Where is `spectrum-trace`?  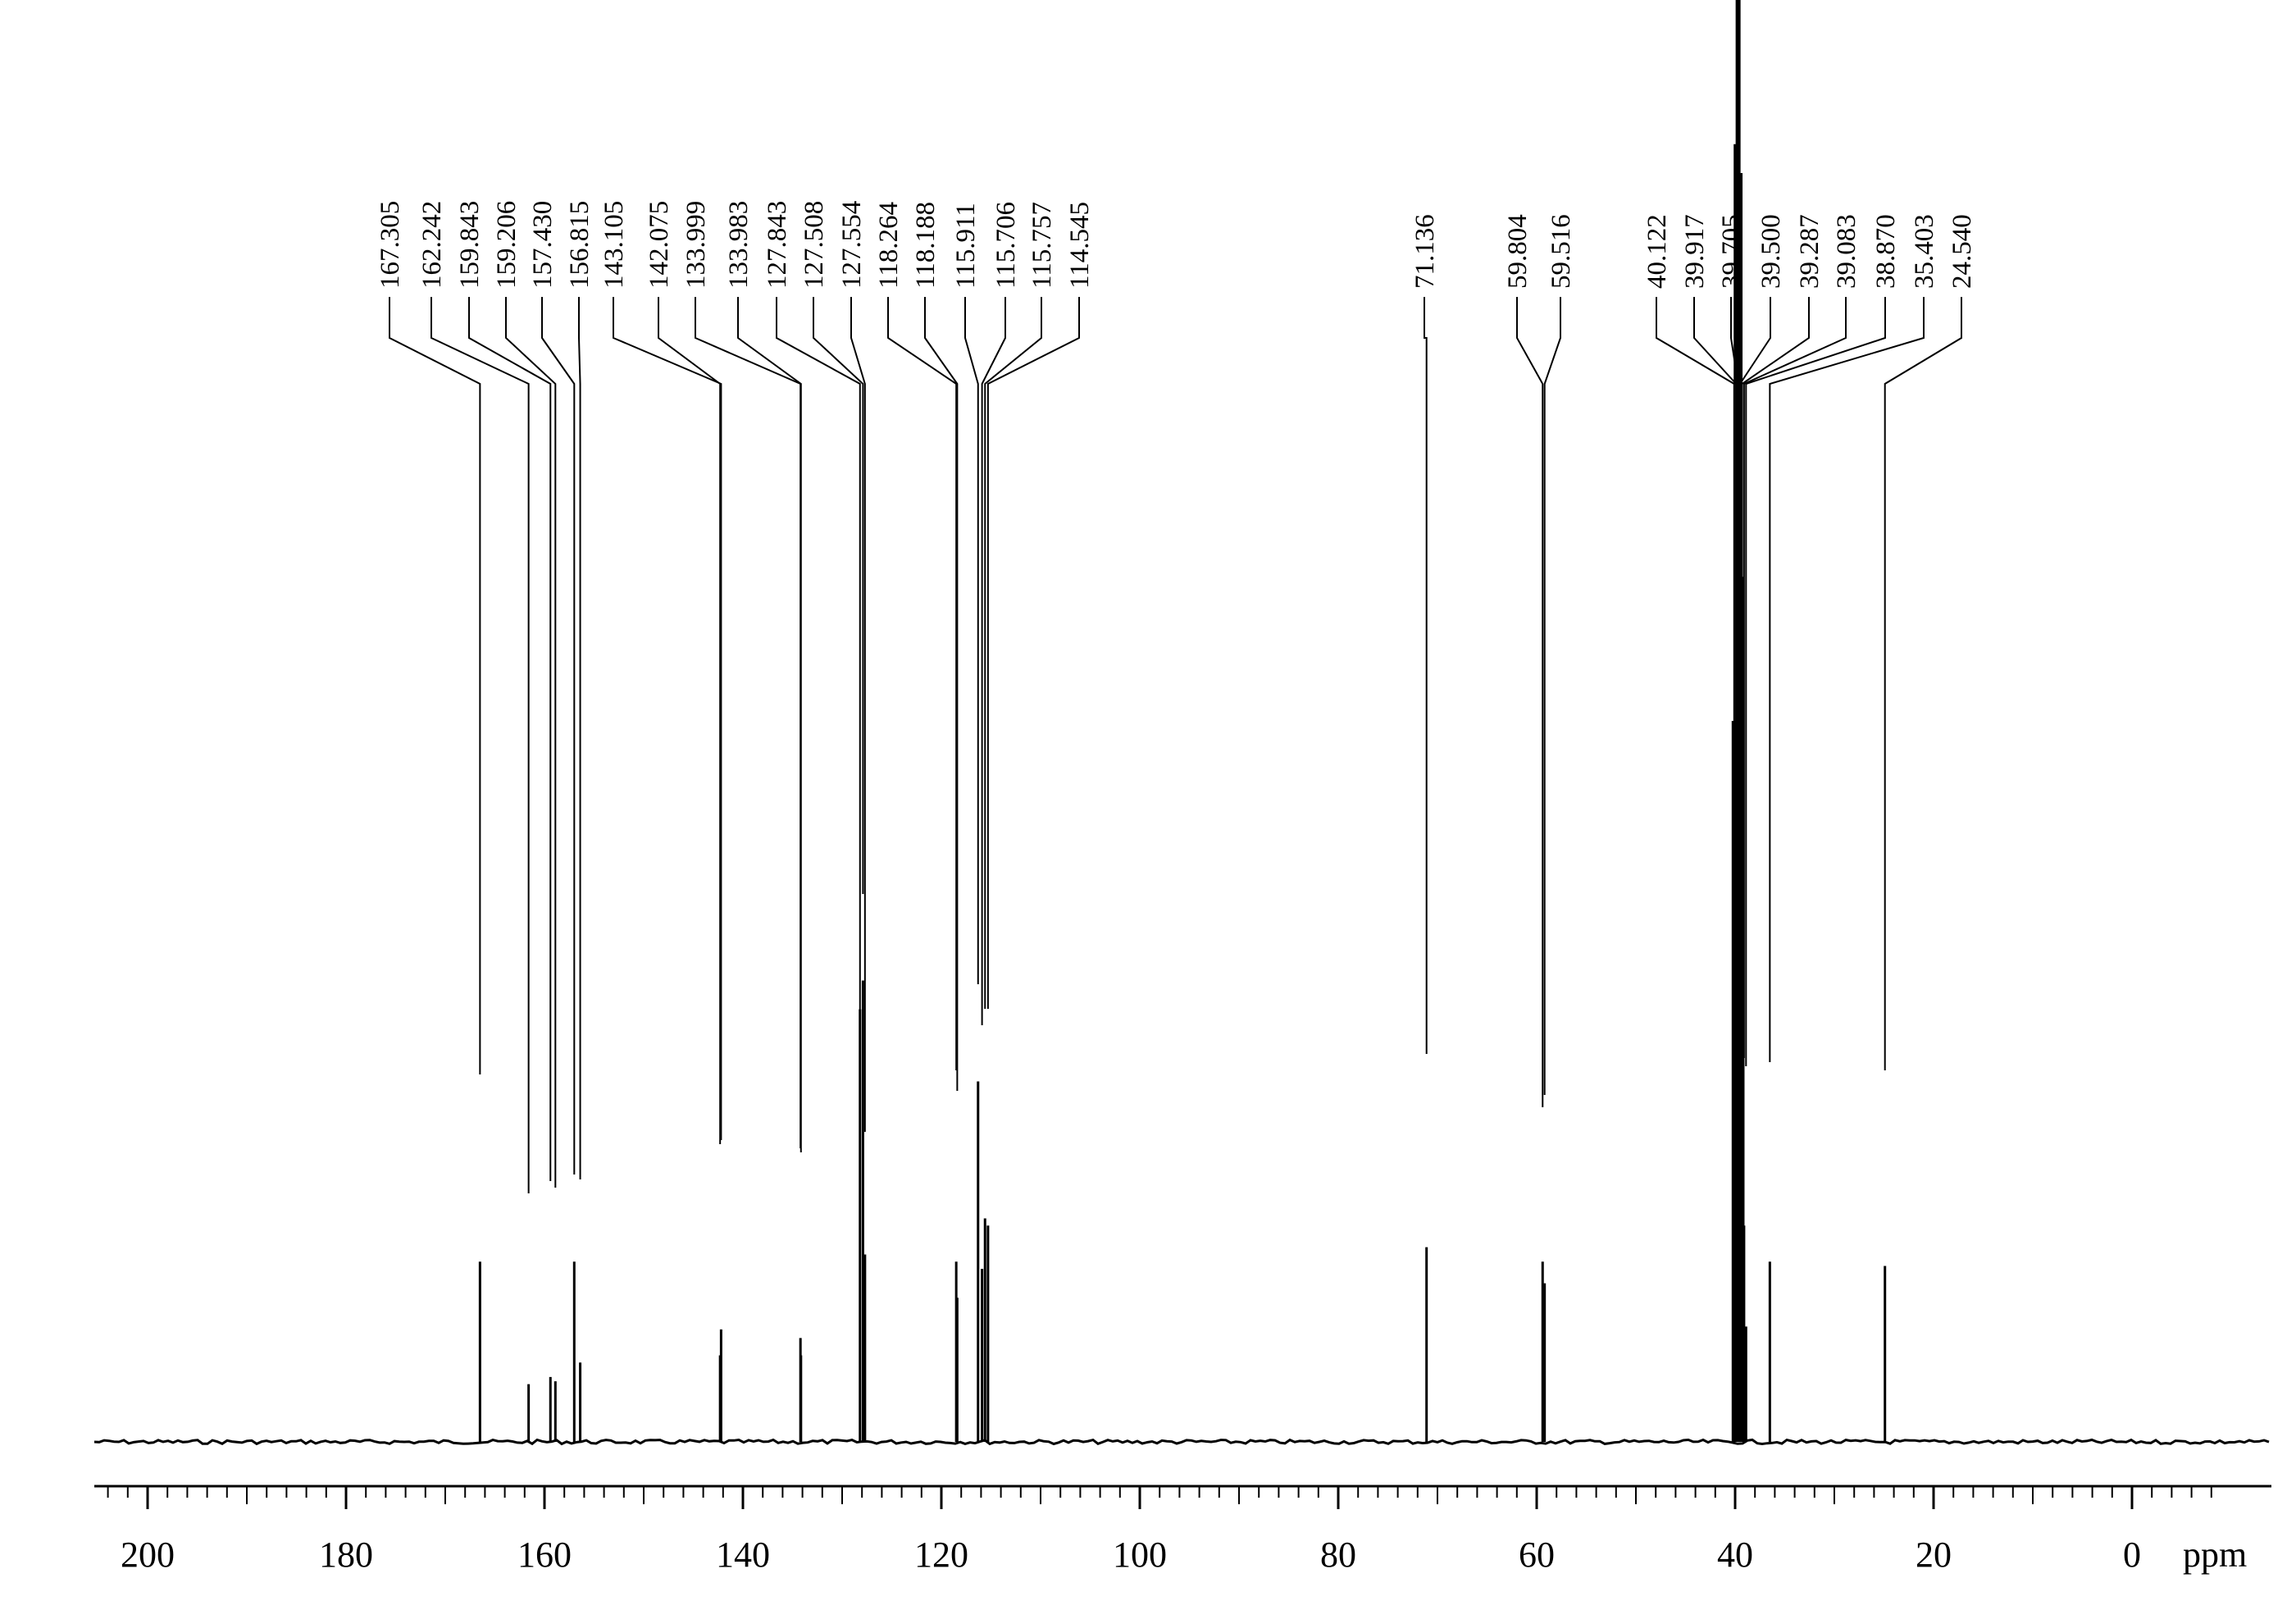
spectrum-trace is located at coordinates (1181, 1442).